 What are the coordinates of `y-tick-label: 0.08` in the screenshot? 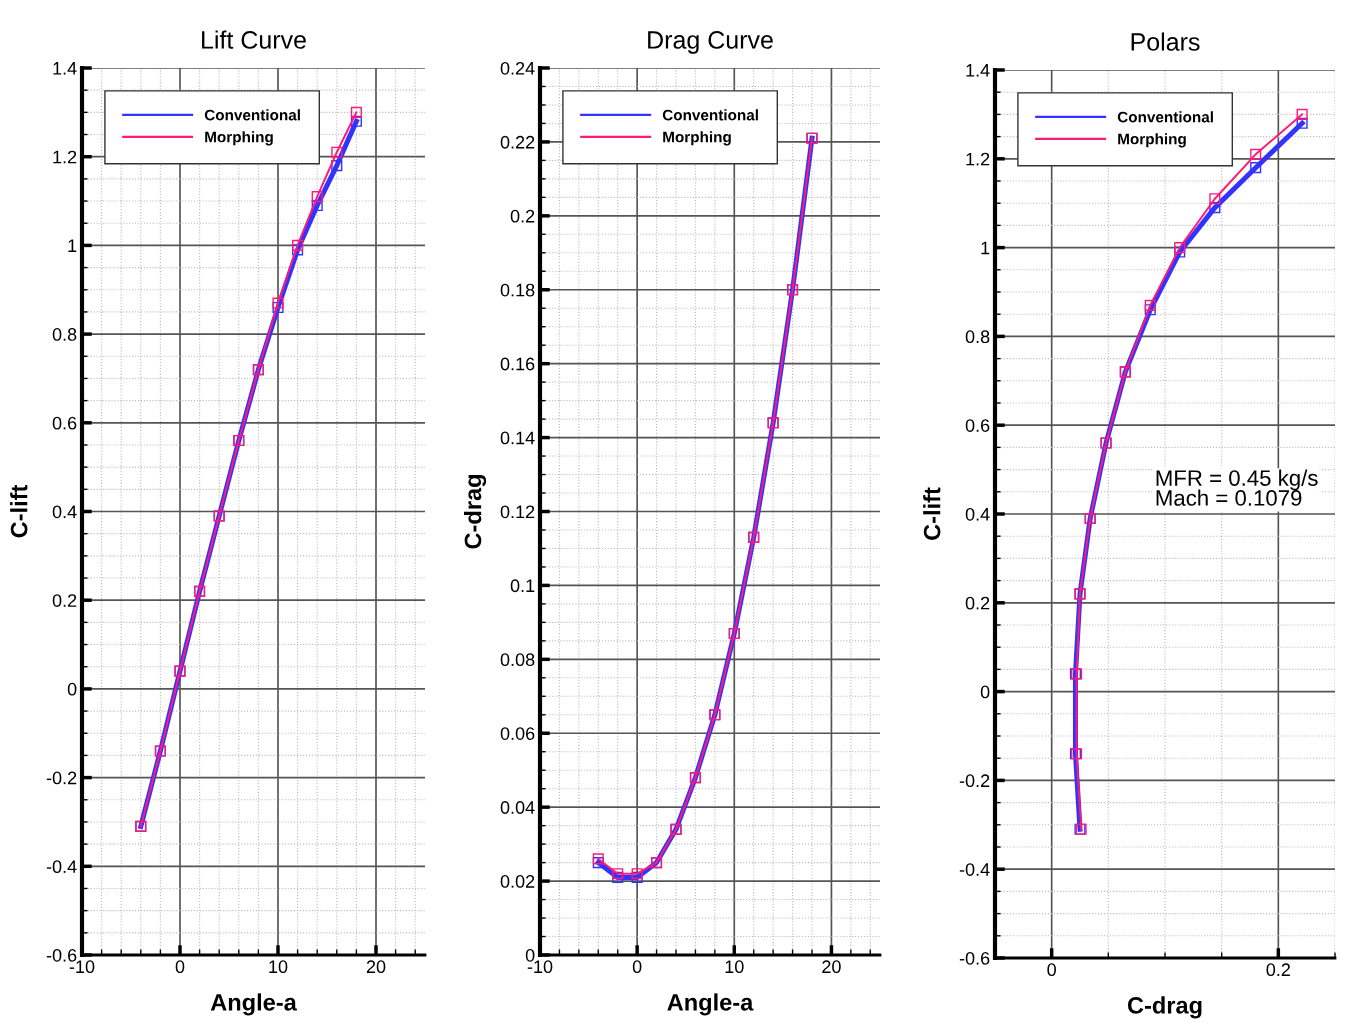 It's located at (517, 660).